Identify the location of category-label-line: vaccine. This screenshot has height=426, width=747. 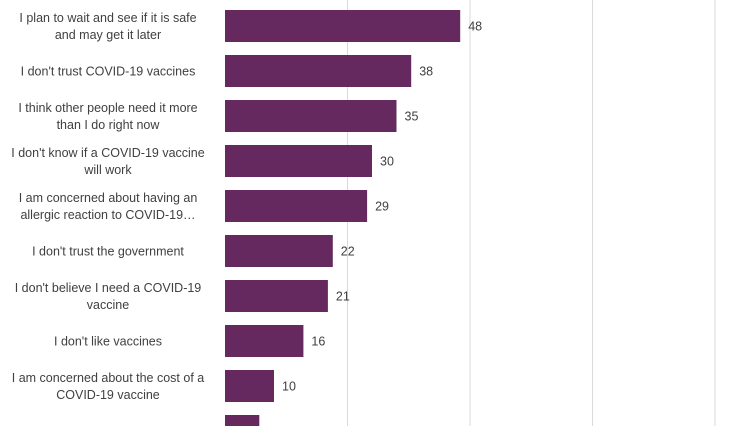
(108, 305).